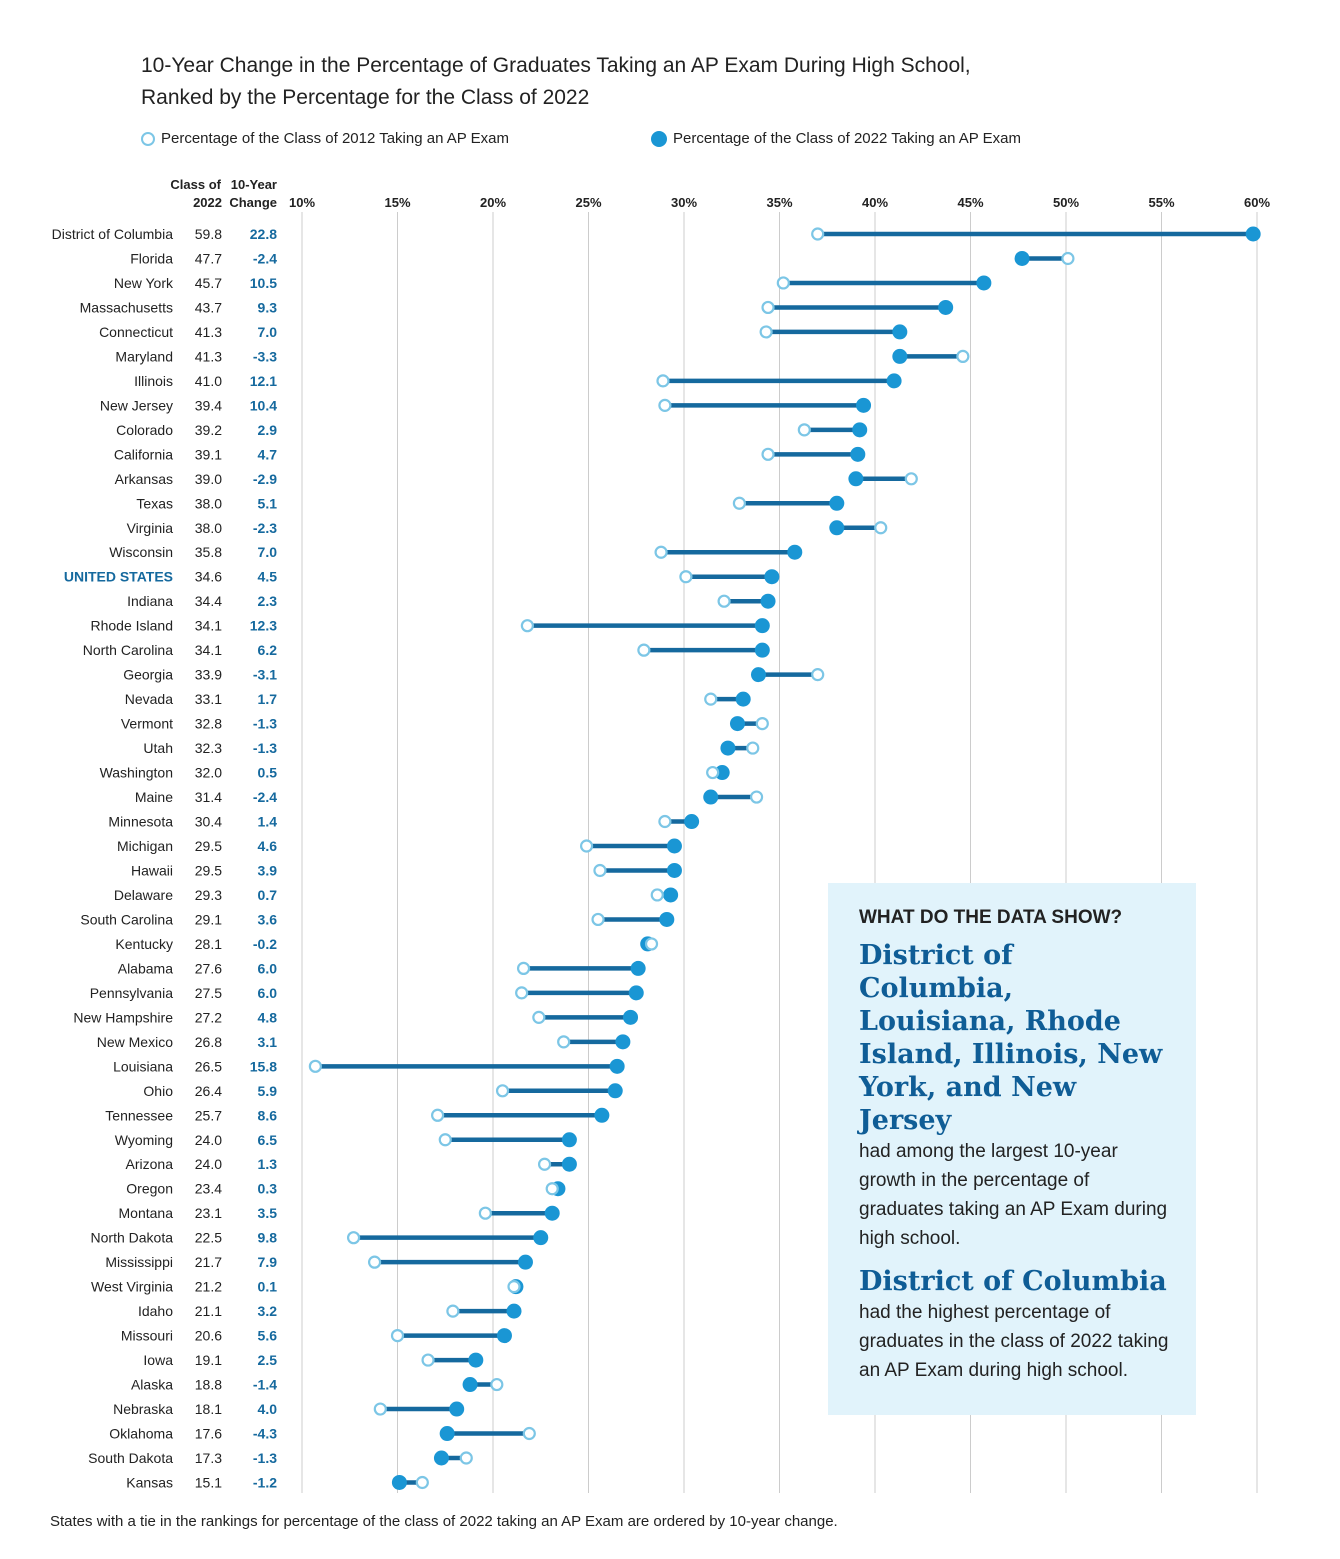 The height and width of the screenshot is (1559, 1340). I want to click on change-label: 6.5, so click(268, 1140).